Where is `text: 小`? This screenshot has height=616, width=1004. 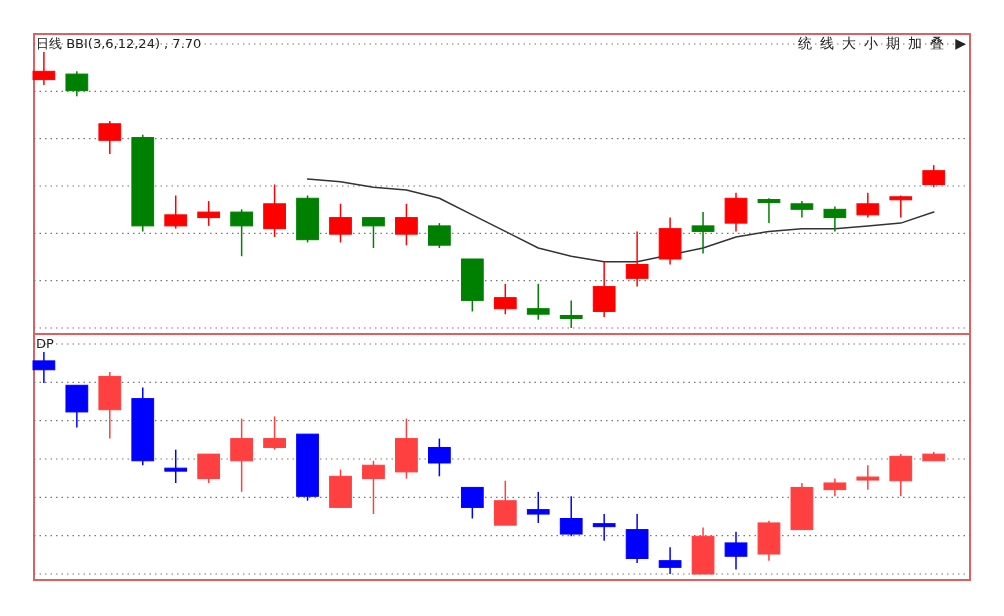 text: 小 is located at coordinates (871, 43).